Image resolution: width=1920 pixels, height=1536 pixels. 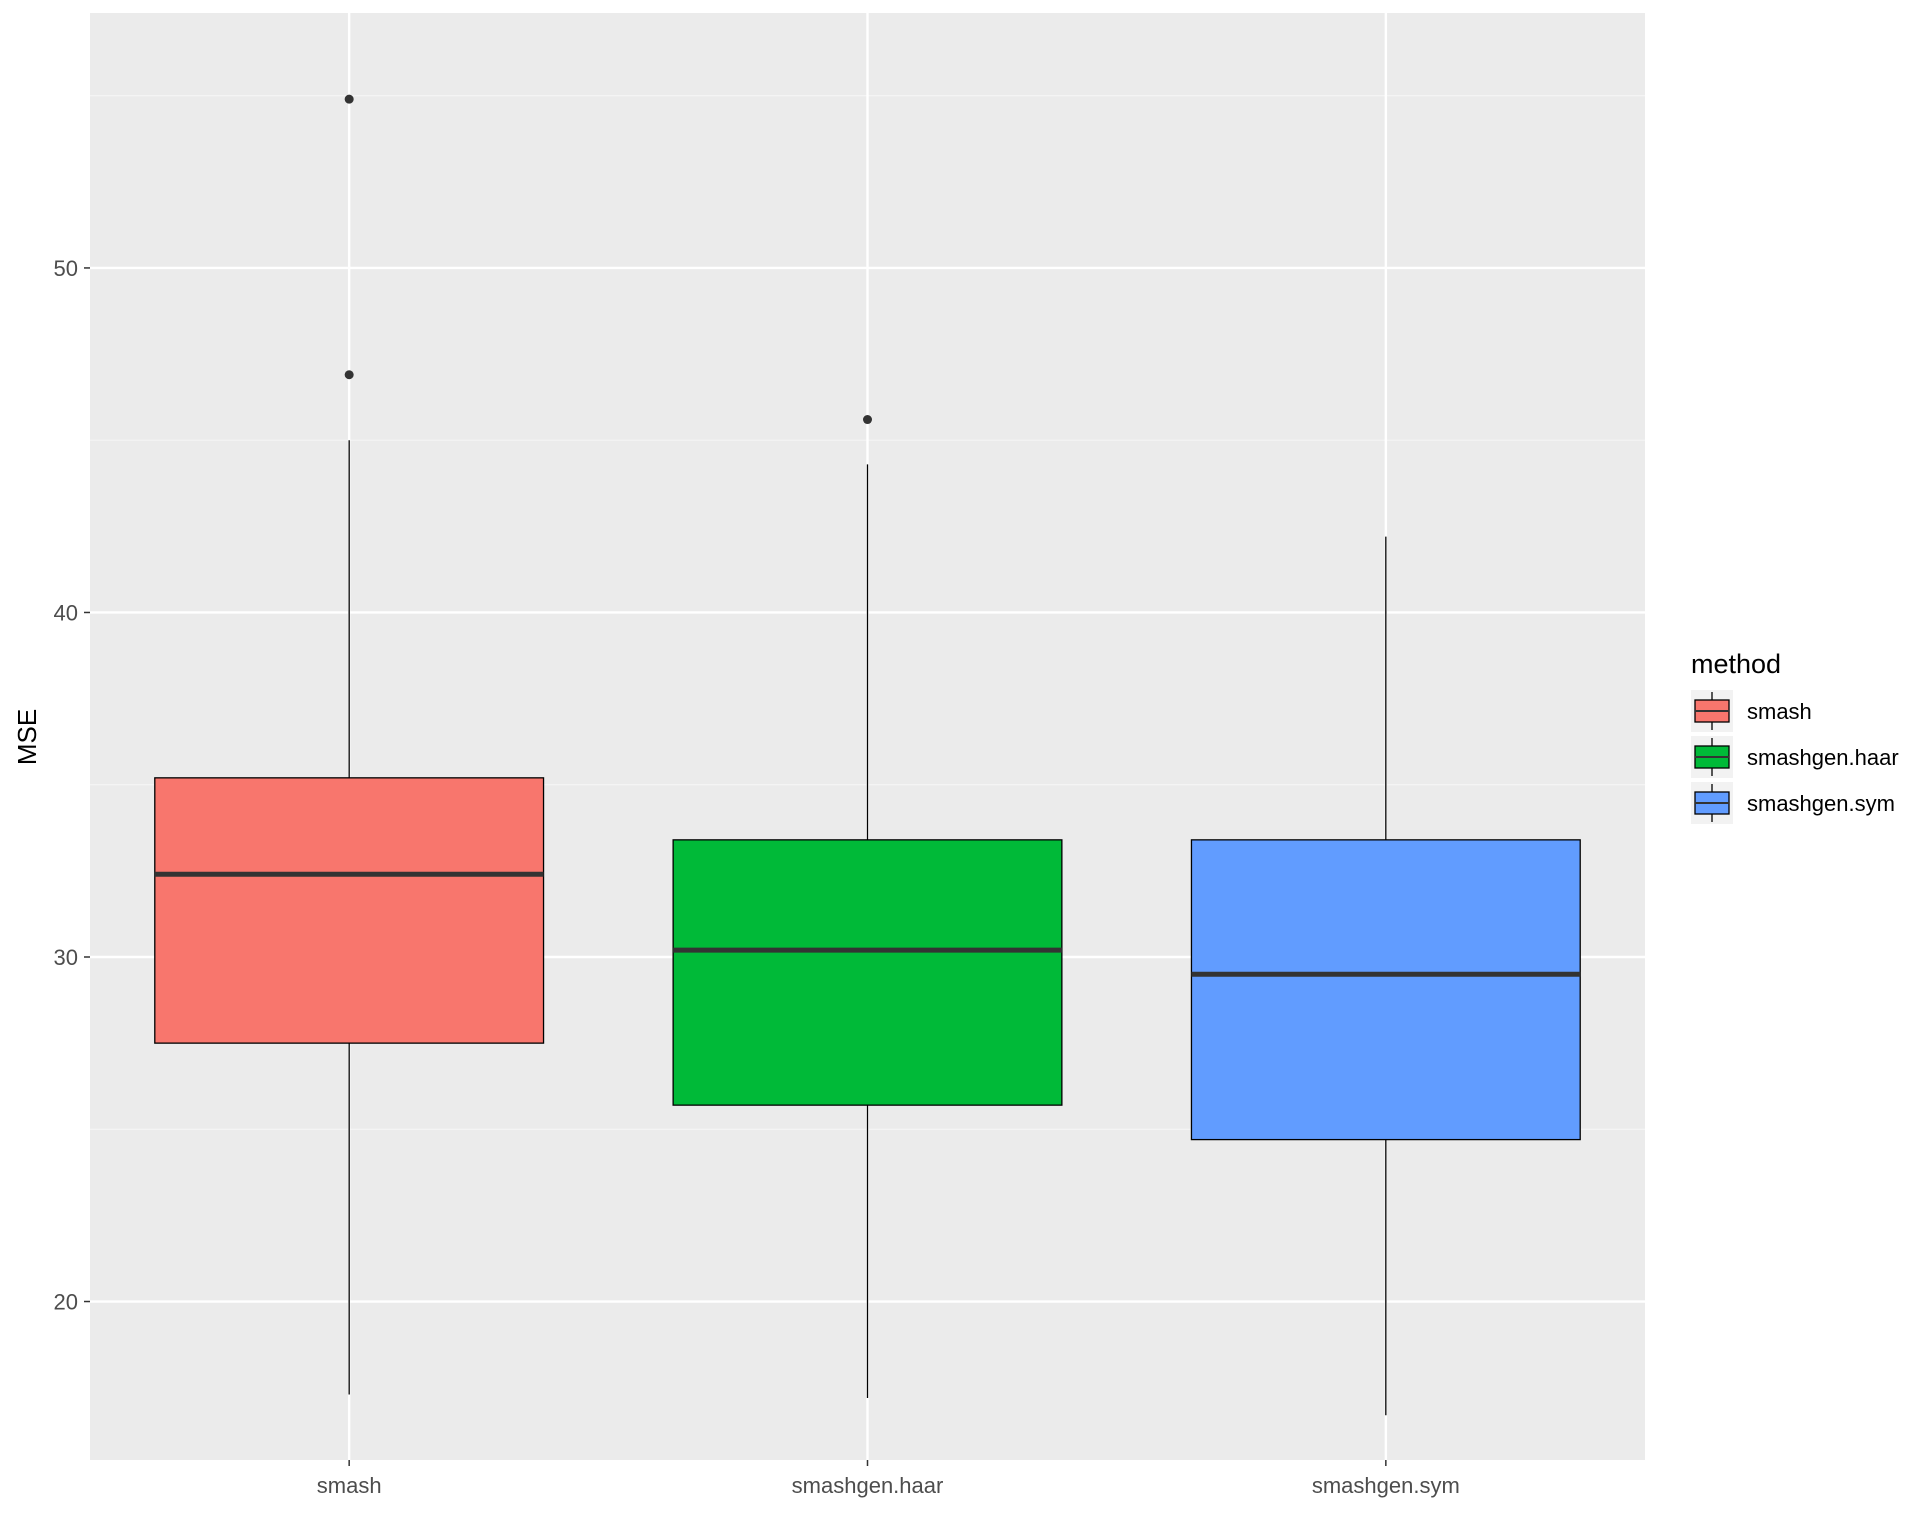 I want to click on legend-keys: smash smashgen.haar smashgen.sym, so click(x=1795, y=757).